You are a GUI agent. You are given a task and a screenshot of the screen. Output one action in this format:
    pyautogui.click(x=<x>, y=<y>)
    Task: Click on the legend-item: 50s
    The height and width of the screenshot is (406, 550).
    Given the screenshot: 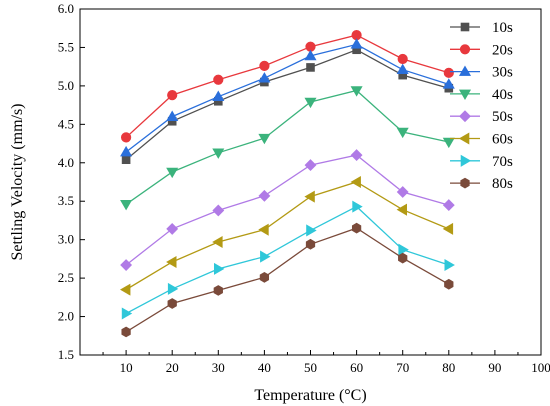 What is the action you would take?
    pyautogui.click(x=481, y=117)
    